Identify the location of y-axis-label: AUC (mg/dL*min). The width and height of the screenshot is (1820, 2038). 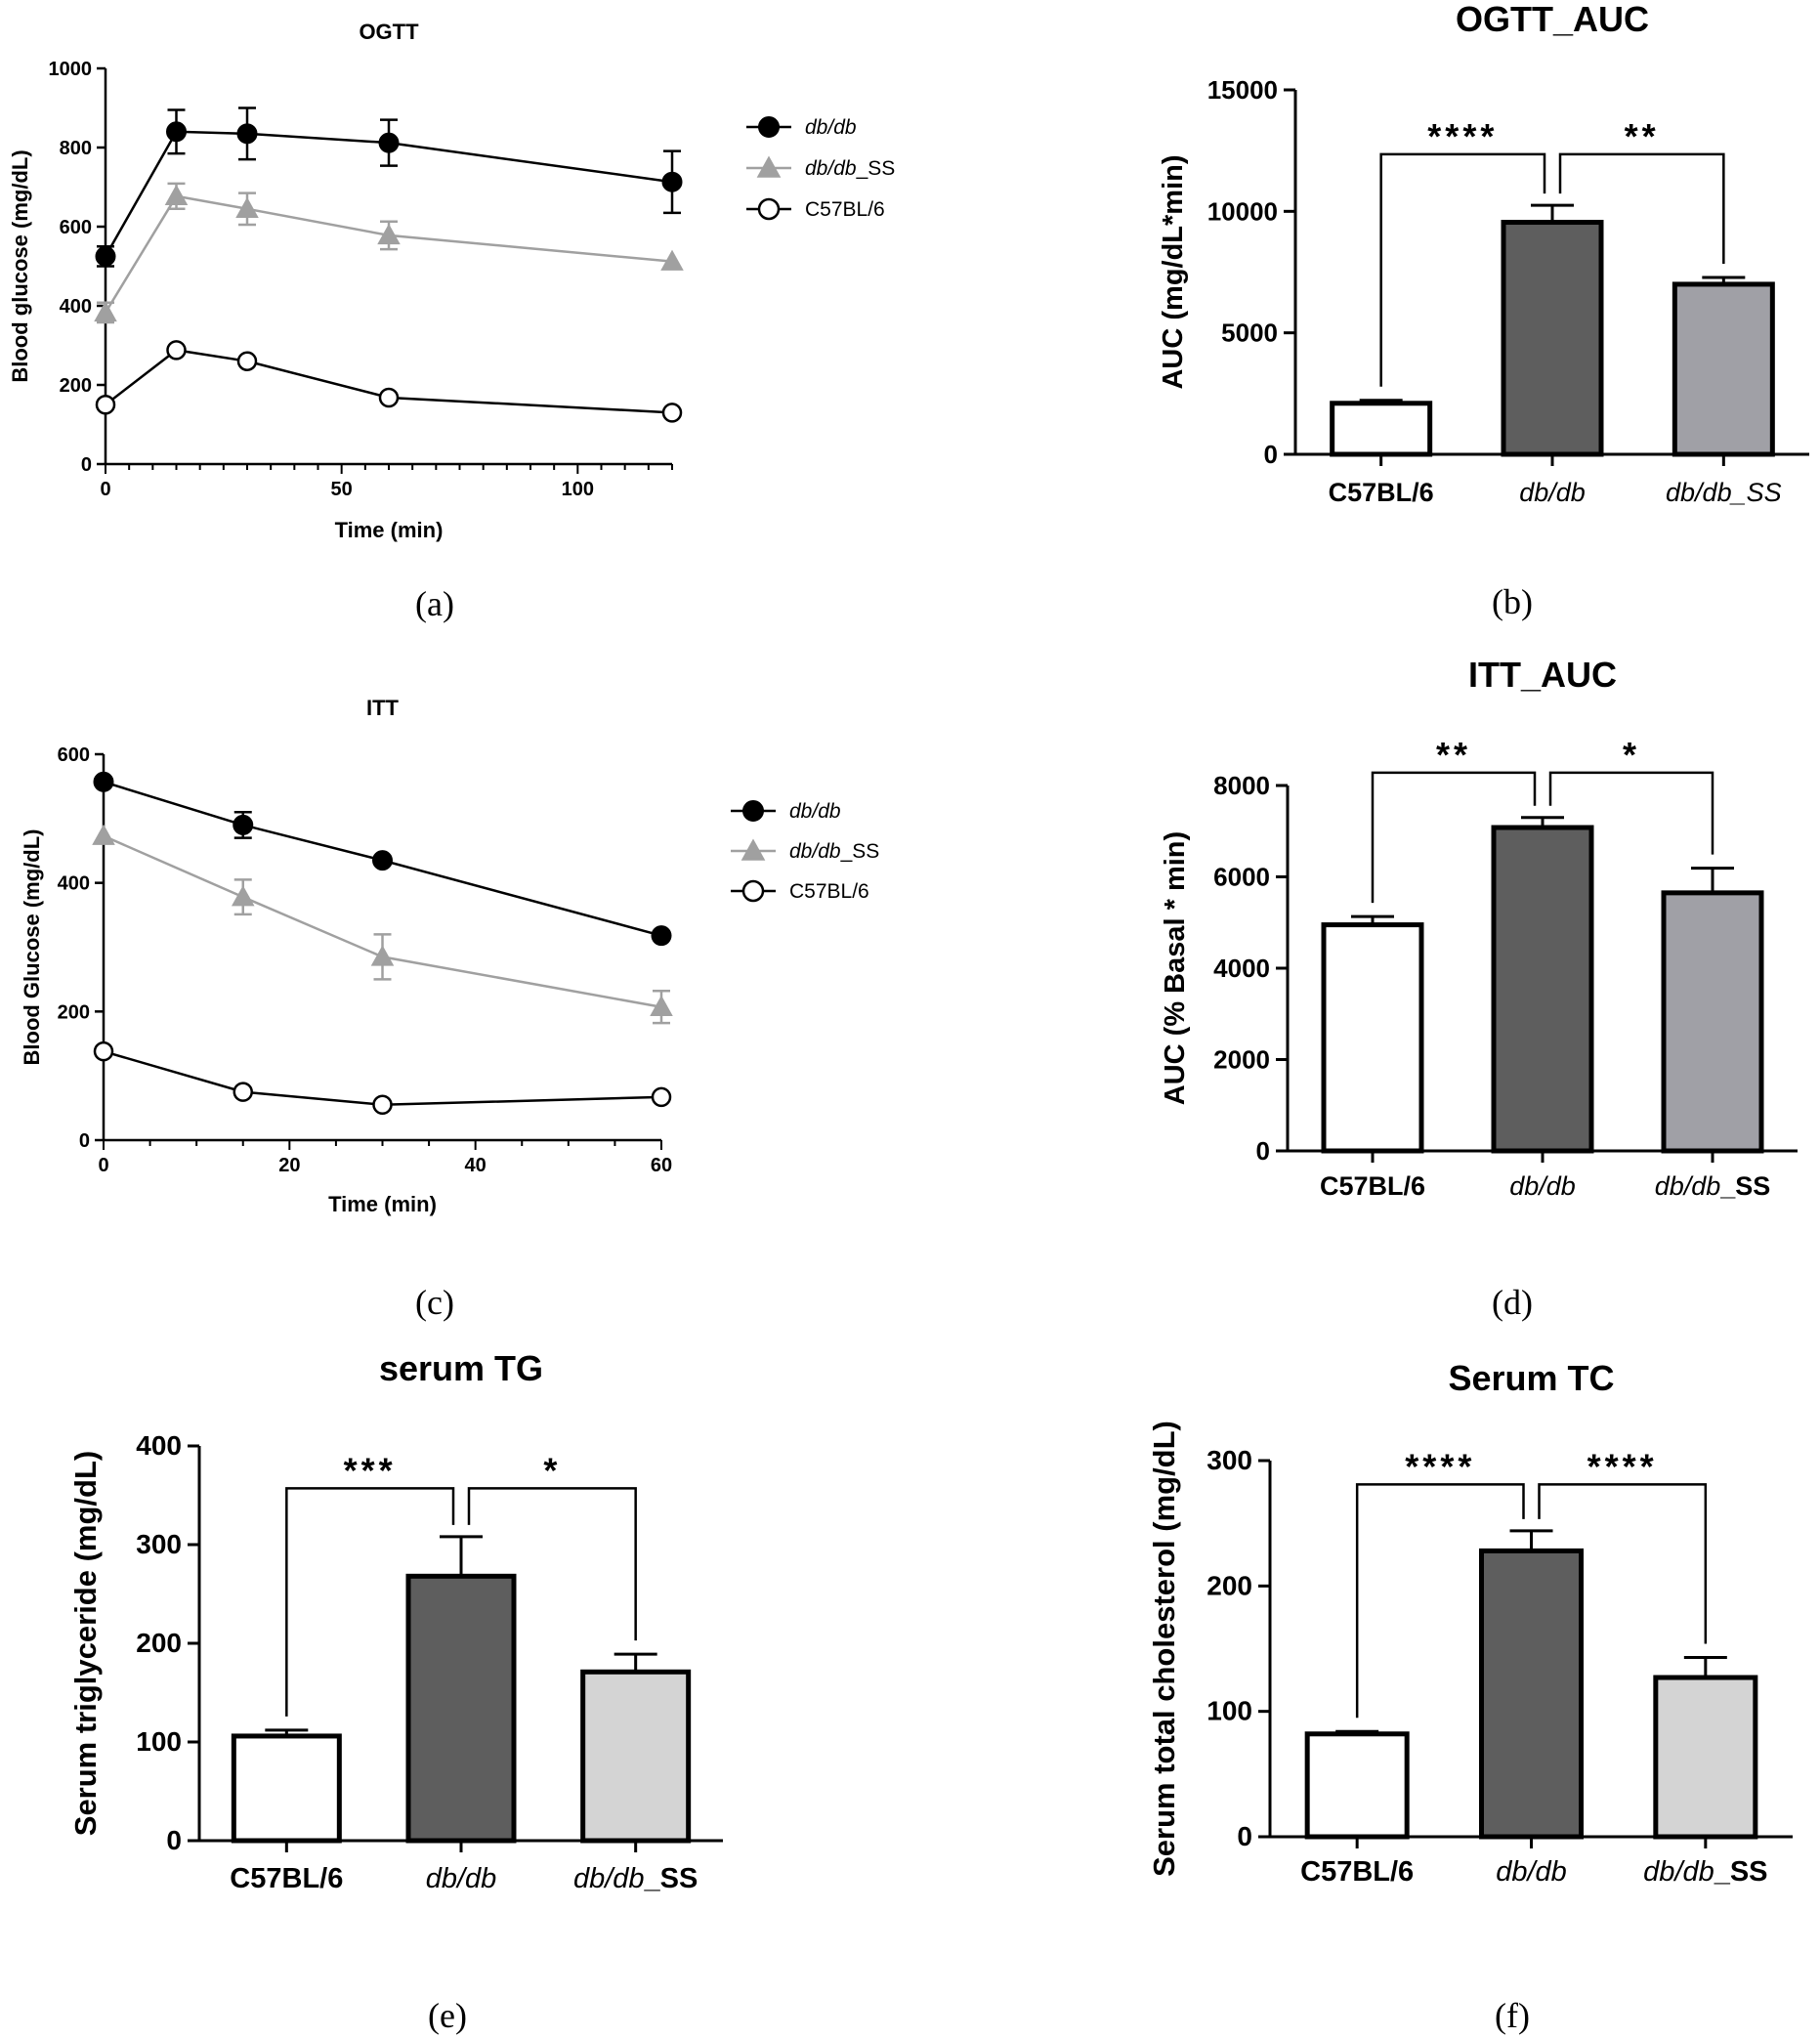
(1173, 271).